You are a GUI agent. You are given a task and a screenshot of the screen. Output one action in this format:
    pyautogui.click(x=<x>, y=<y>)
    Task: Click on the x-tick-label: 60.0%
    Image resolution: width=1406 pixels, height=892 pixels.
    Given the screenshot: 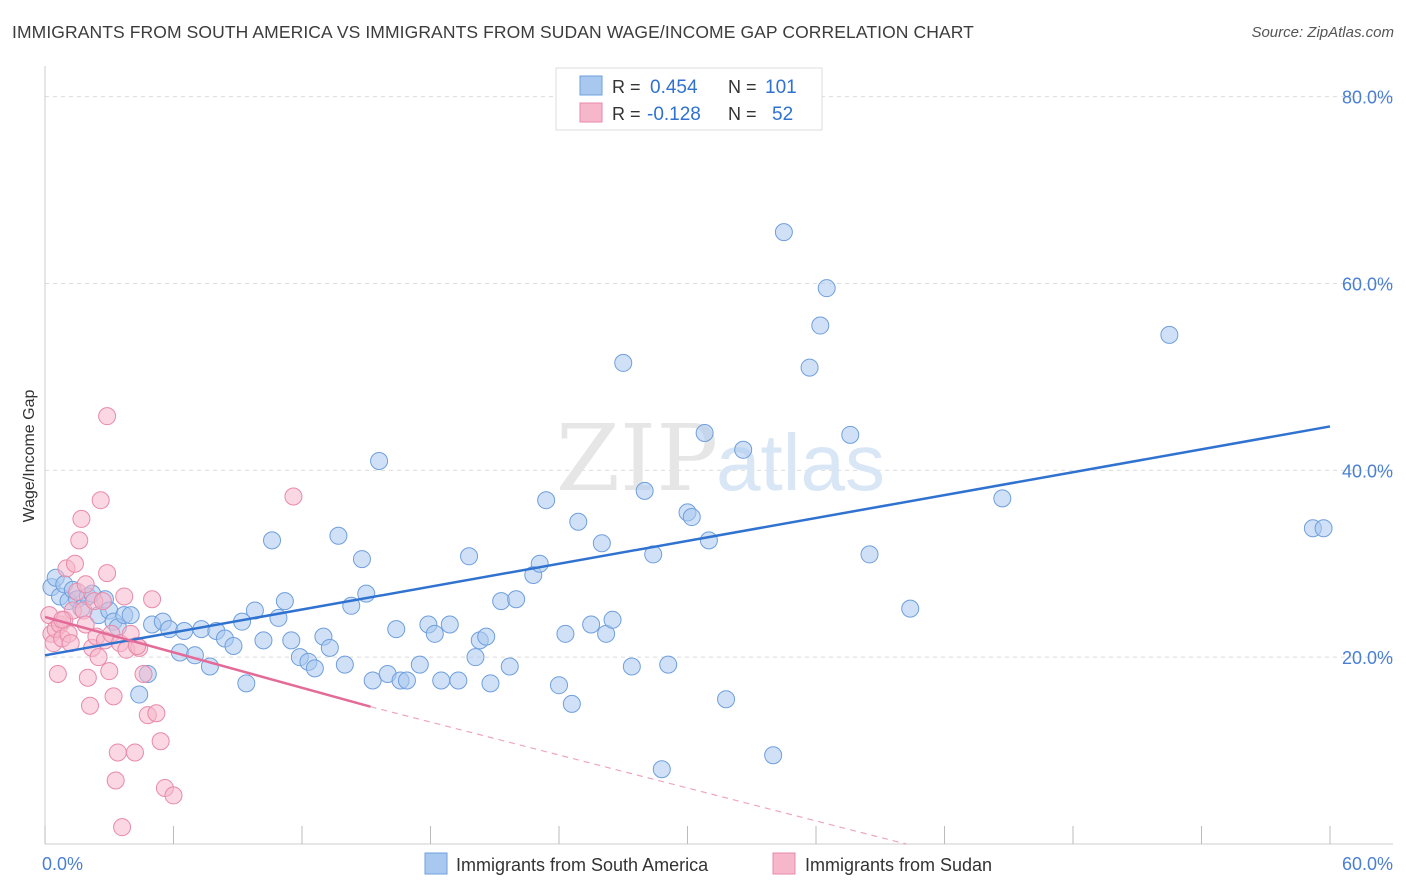 What is the action you would take?
    pyautogui.click(x=1367, y=864)
    